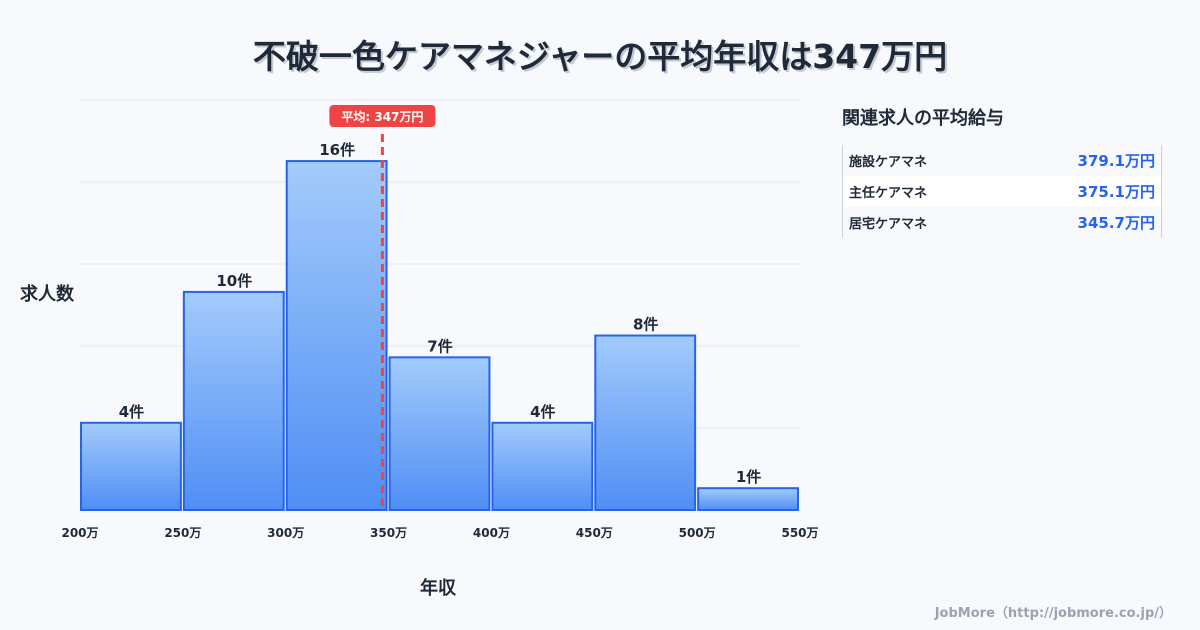 This screenshot has width=1200, height=630. What do you see at coordinates (888, 224) in the screenshot?
I see `job-label: 居宅ケアマネ` at bounding box center [888, 224].